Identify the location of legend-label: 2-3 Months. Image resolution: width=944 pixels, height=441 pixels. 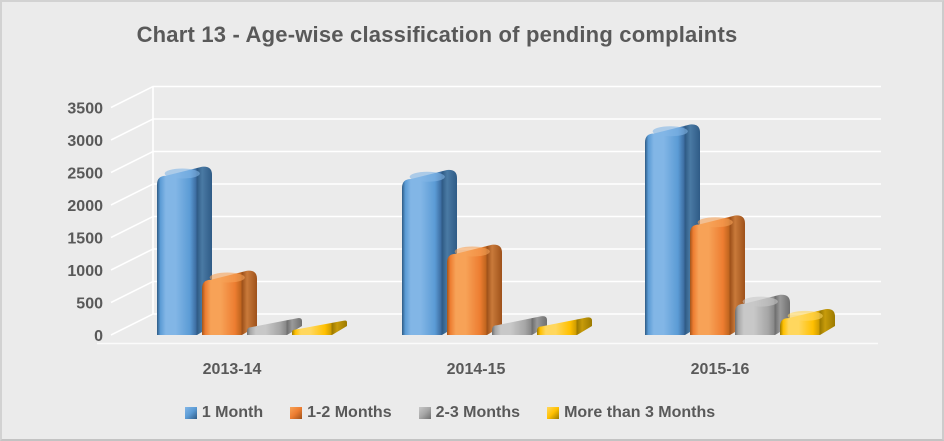
(478, 412).